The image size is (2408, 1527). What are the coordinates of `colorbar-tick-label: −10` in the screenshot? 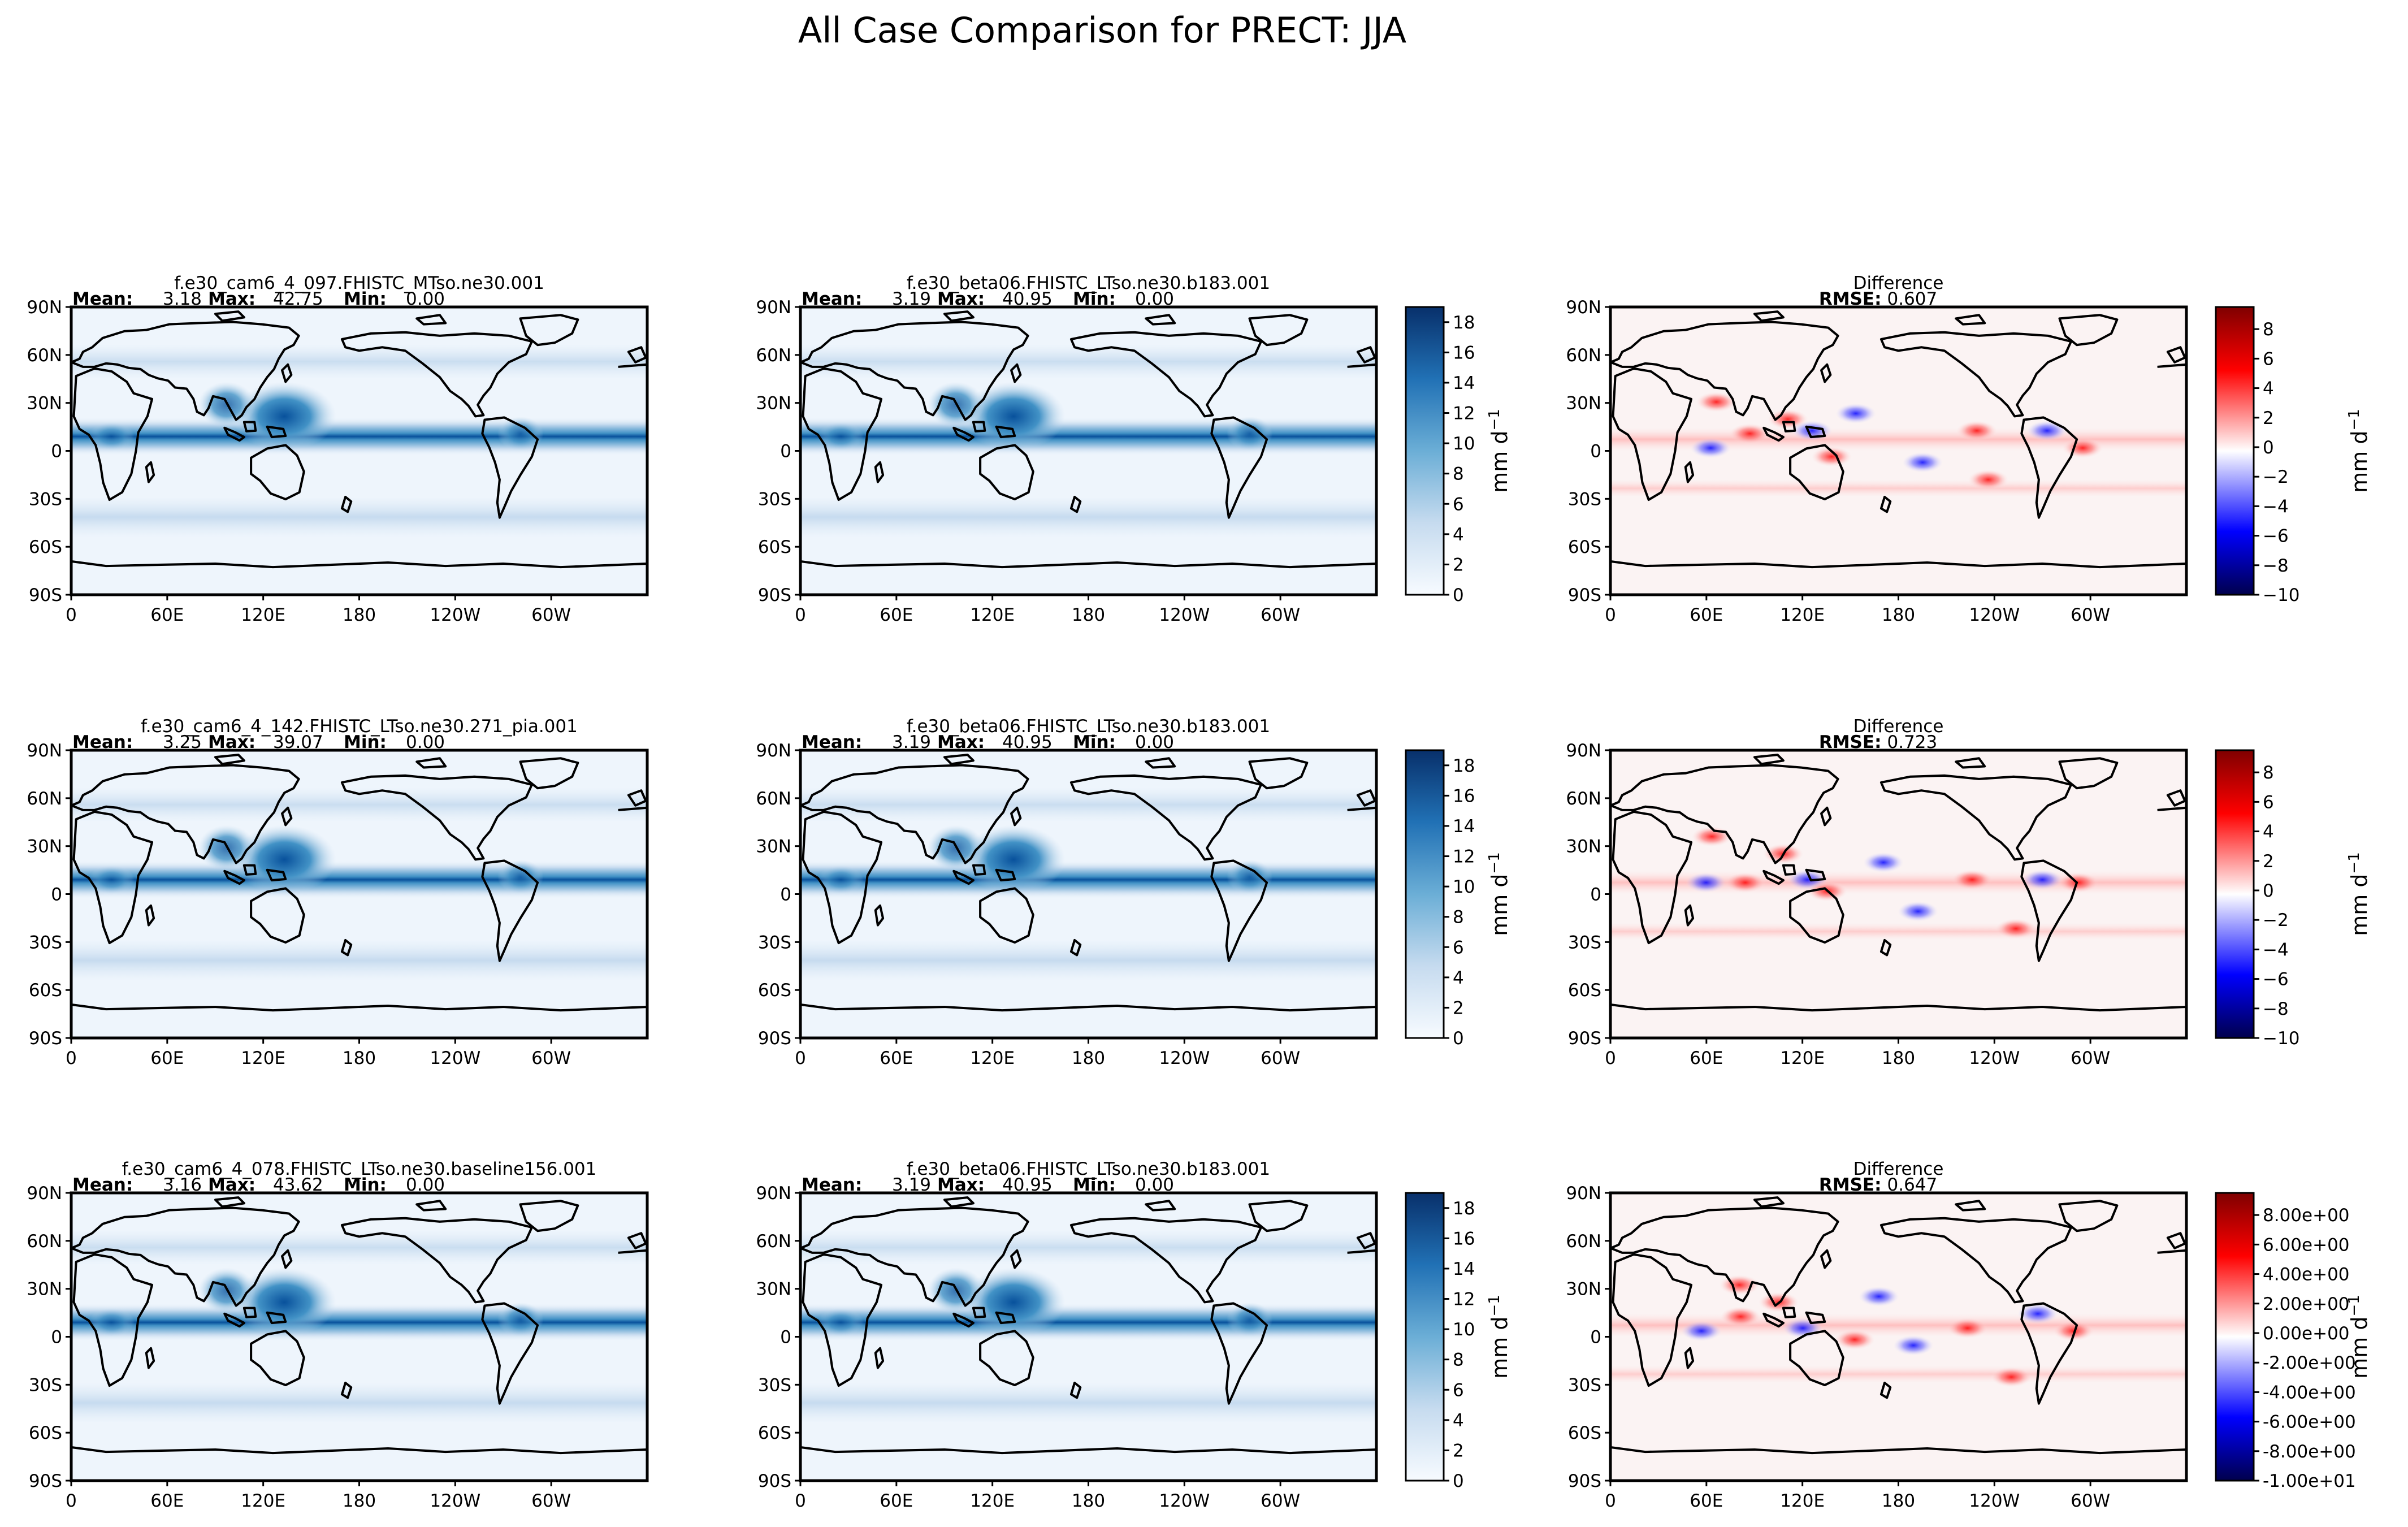 It's located at (2281, 1038).